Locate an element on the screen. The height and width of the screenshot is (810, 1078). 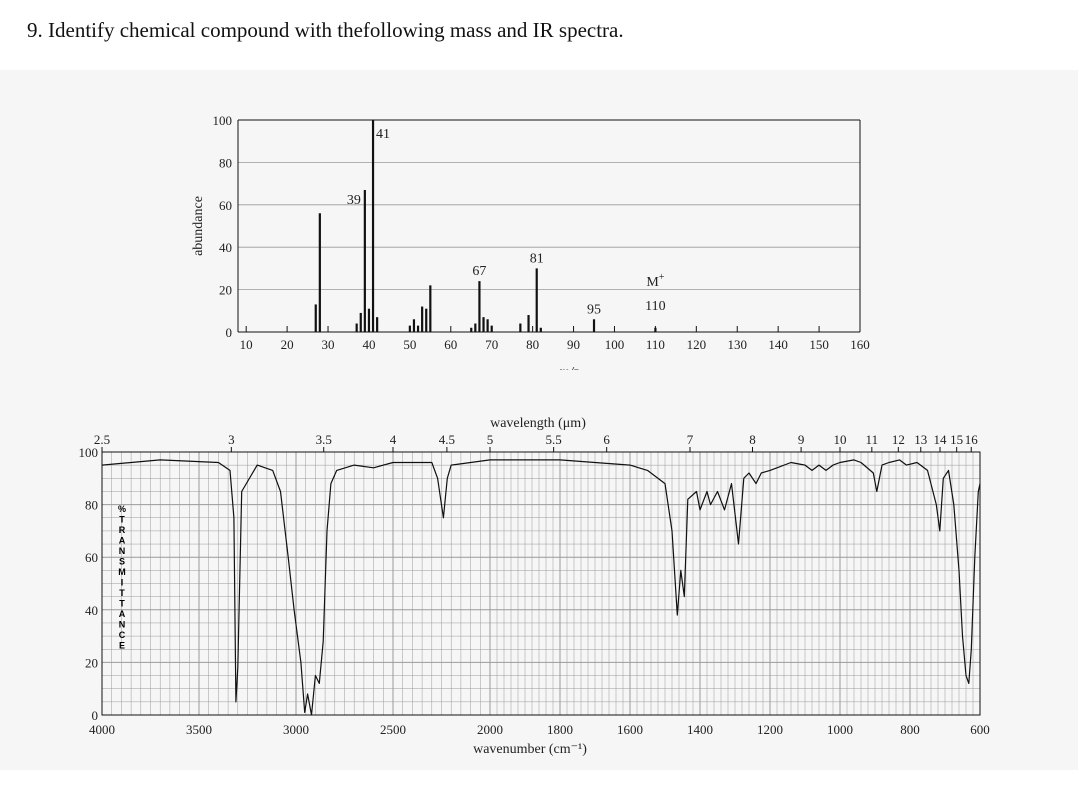
ir-y-axis-label-char: E is located at coordinates (122, 646).